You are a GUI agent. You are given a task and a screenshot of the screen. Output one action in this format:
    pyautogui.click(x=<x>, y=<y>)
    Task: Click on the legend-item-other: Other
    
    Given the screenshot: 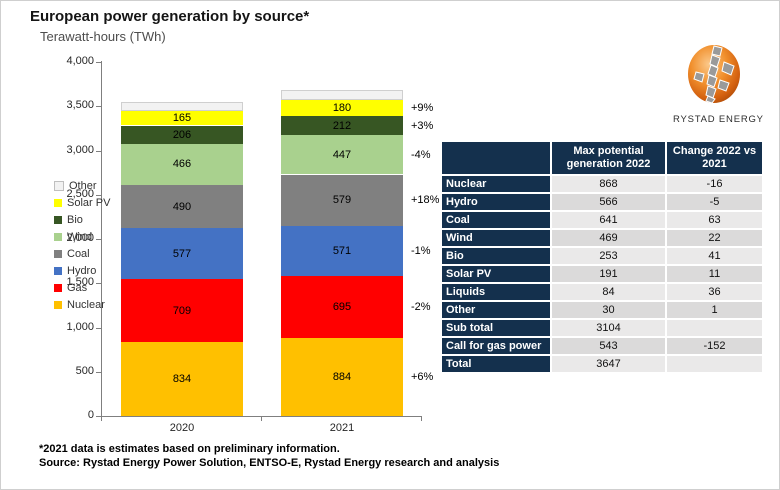 What is the action you would take?
    pyautogui.click(x=82, y=185)
    